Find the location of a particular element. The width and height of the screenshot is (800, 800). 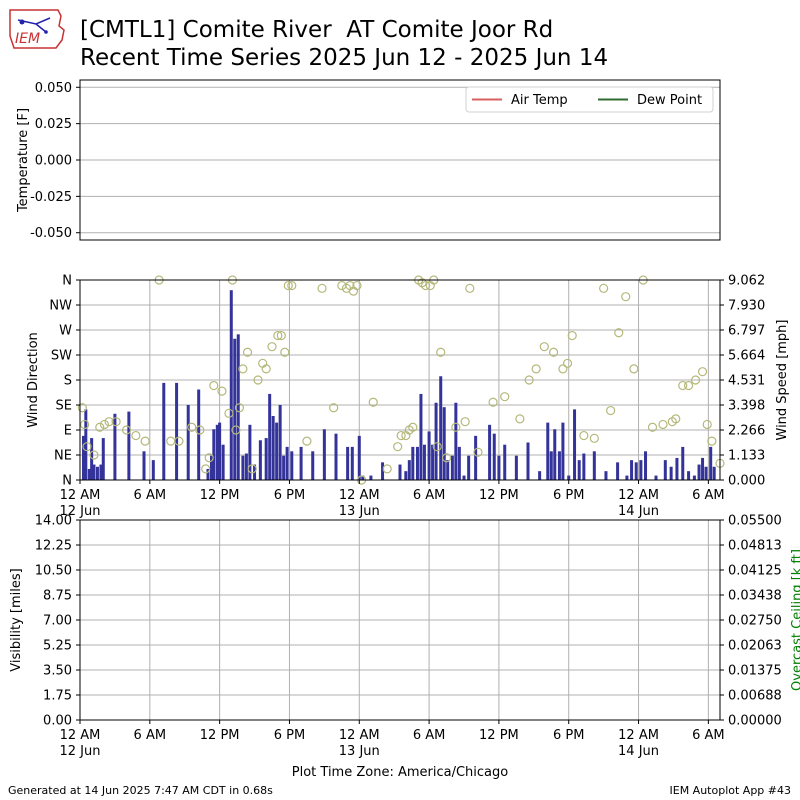

legend-dew-point-label: Dew Point is located at coordinates (669, 100).